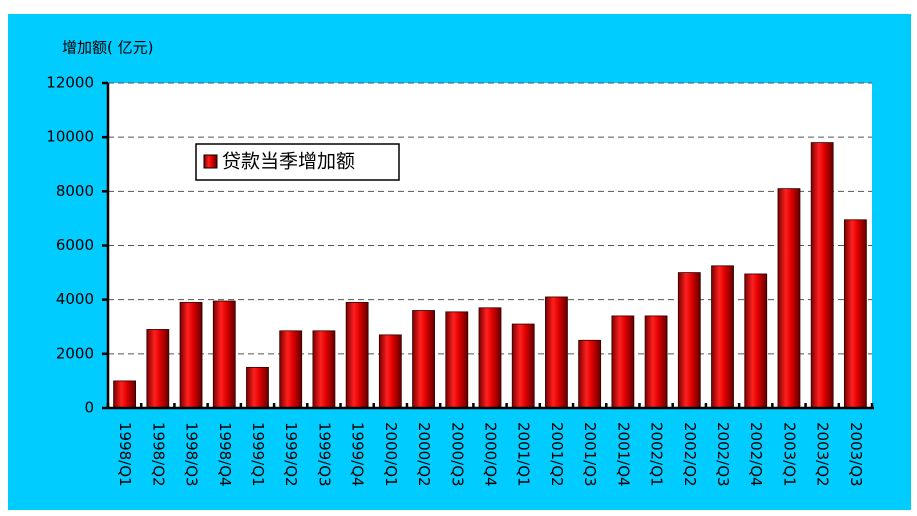  Describe the element at coordinates (657, 454) in the screenshot. I see `x-tick-label: 2002/Q1` at that location.